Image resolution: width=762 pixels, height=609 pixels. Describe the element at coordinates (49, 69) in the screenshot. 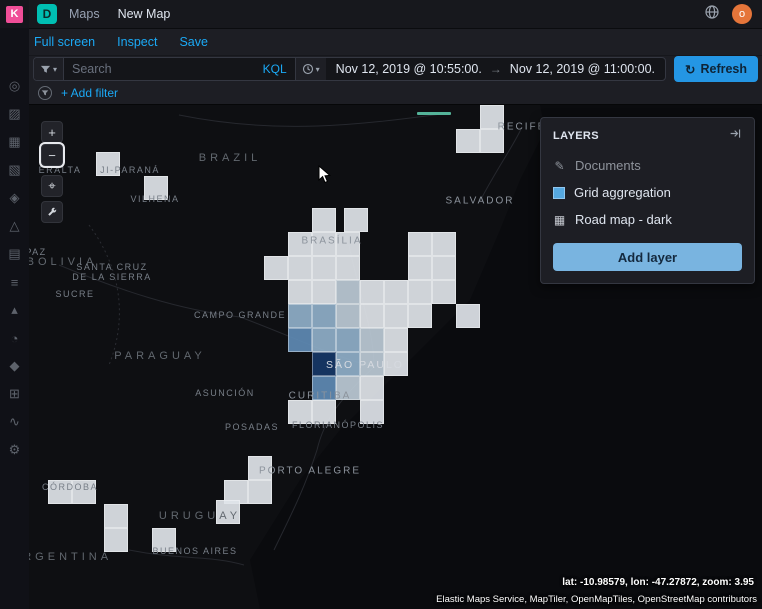

I see `saved-query-menu-button: ▾` at that location.